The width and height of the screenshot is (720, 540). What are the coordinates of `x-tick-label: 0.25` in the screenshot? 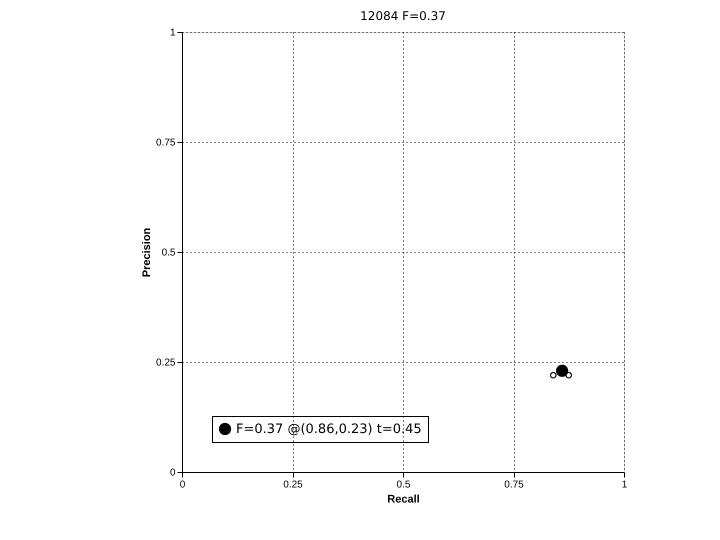 It's located at (293, 485).